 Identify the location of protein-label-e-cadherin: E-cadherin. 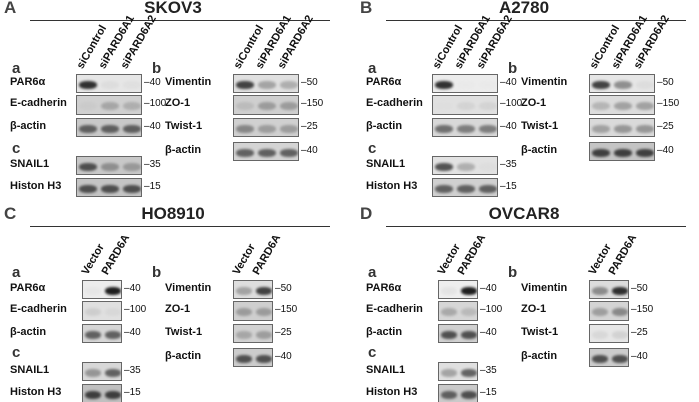
(394, 103).